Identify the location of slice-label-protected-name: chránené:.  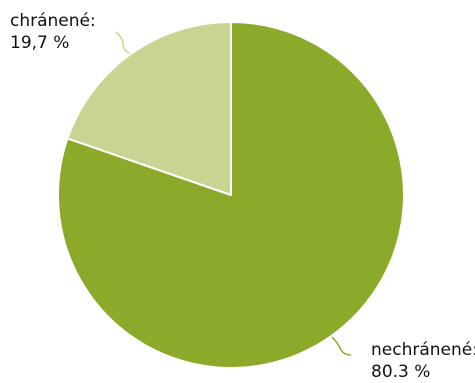
(53, 21).